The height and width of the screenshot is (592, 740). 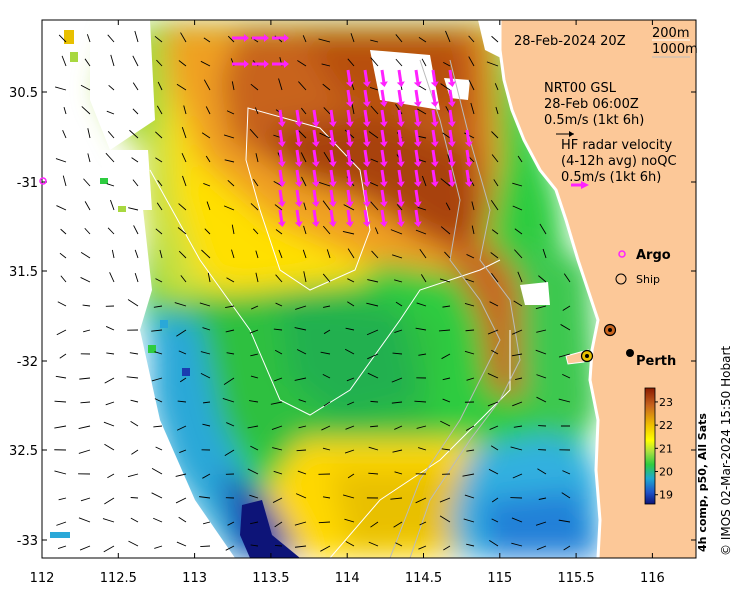 I want to click on perth-label: Perth, so click(x=656, y=361).